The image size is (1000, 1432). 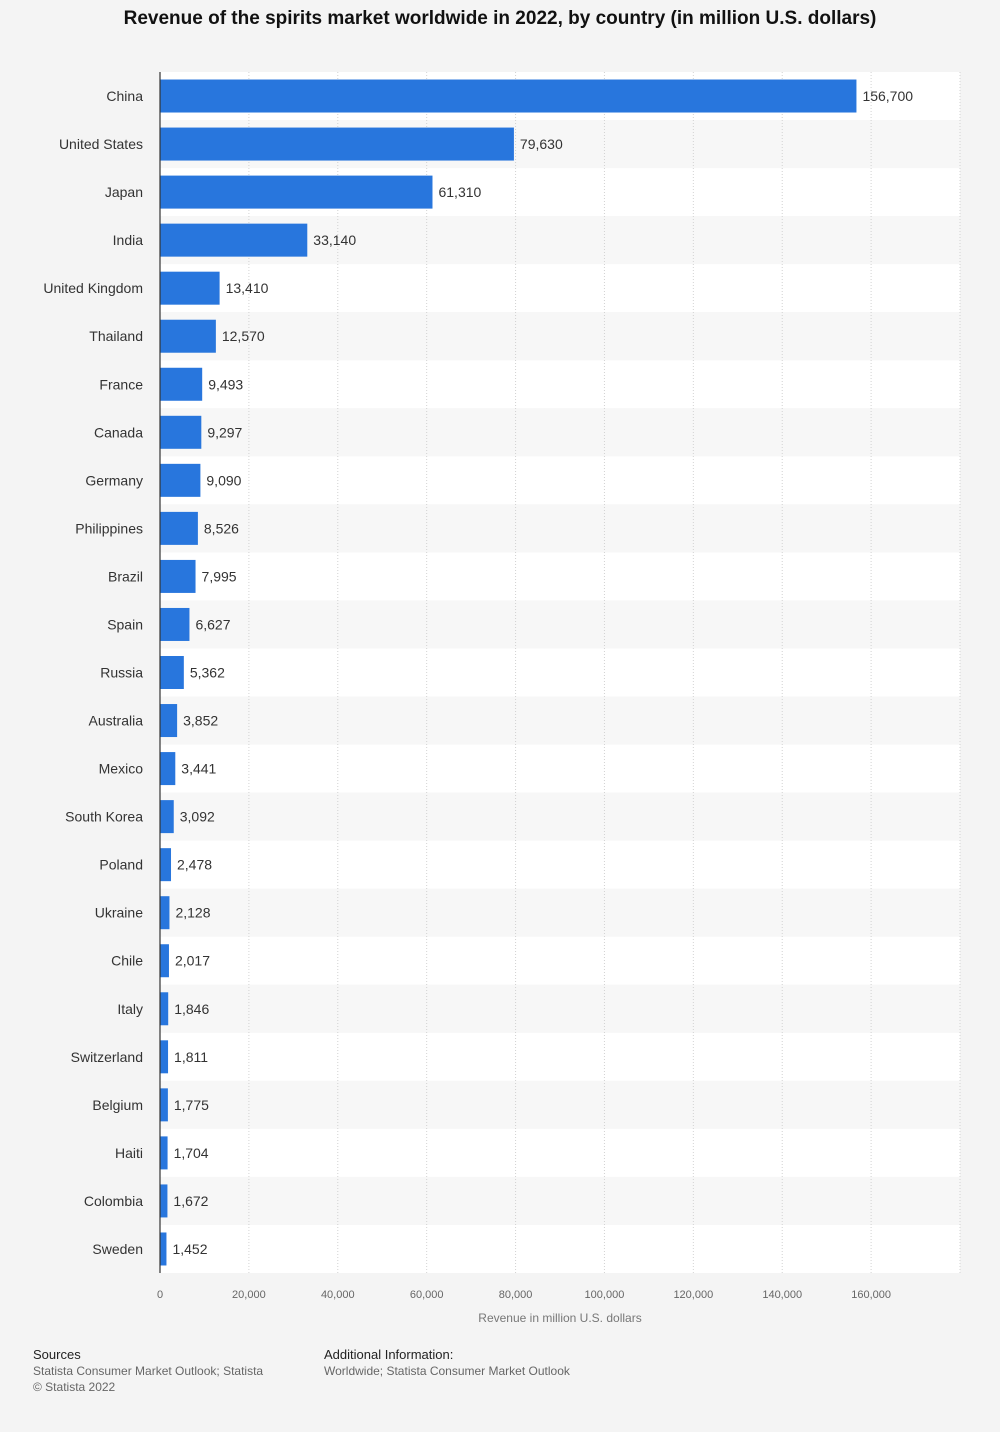 What do you see at coordinates (192, 961) in the screenshot?
I see `value-label: 2,017` at bounding box center [192, 961].